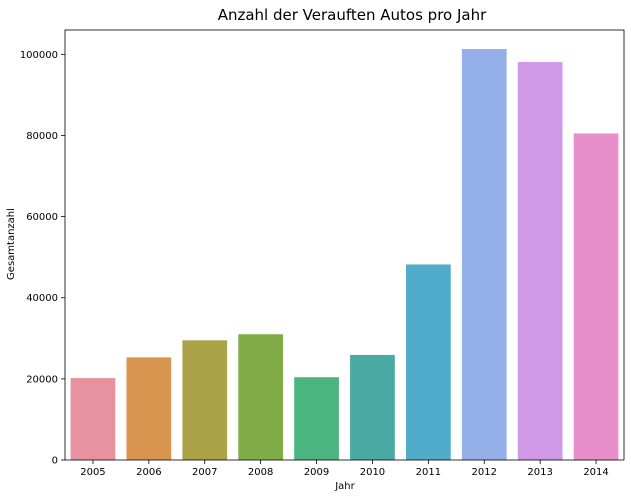 The width and height of the screenshot is (631, 498). Describe the element at coordinates (316, 418) in the screenshot. I see `bar-2009` at that location.